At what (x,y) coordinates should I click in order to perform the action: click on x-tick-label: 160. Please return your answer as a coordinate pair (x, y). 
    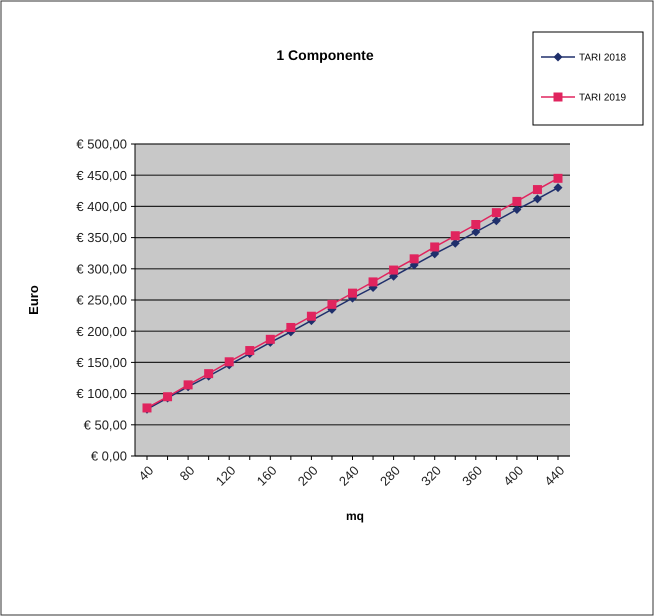
    Looking at the image, I should click on (267, 475).